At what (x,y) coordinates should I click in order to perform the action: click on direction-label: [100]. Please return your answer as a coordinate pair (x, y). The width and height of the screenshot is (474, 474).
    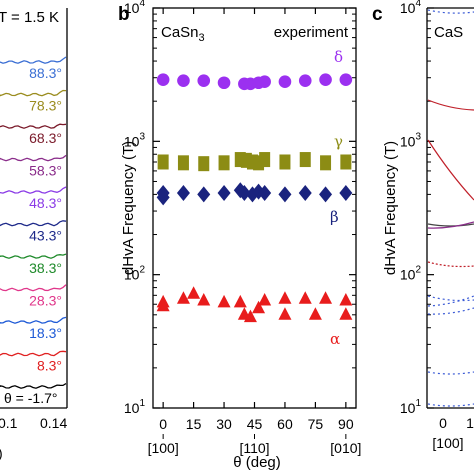
    Looking at the image, I should click on (163, 448).